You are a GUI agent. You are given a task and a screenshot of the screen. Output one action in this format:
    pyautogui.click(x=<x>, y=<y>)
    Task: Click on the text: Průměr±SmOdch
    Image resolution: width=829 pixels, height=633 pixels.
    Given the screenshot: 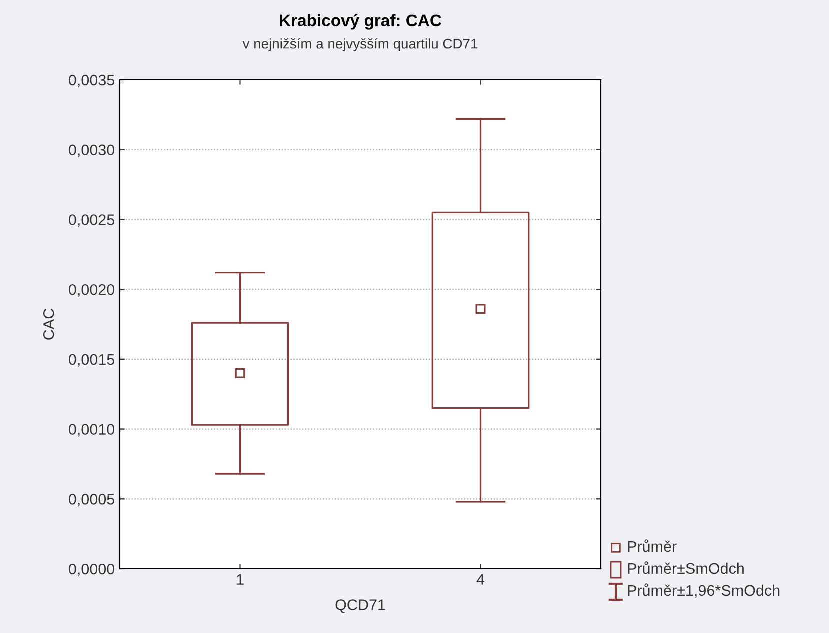 What is the action you would take?
    pyautogui.click(x=686, y=568)
    